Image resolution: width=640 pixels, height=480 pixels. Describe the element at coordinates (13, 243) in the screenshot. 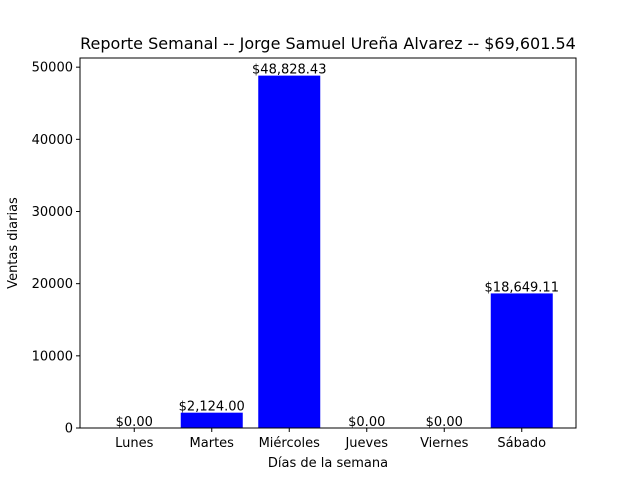

I see `y-axis-label: Ventas diarias` at that location.